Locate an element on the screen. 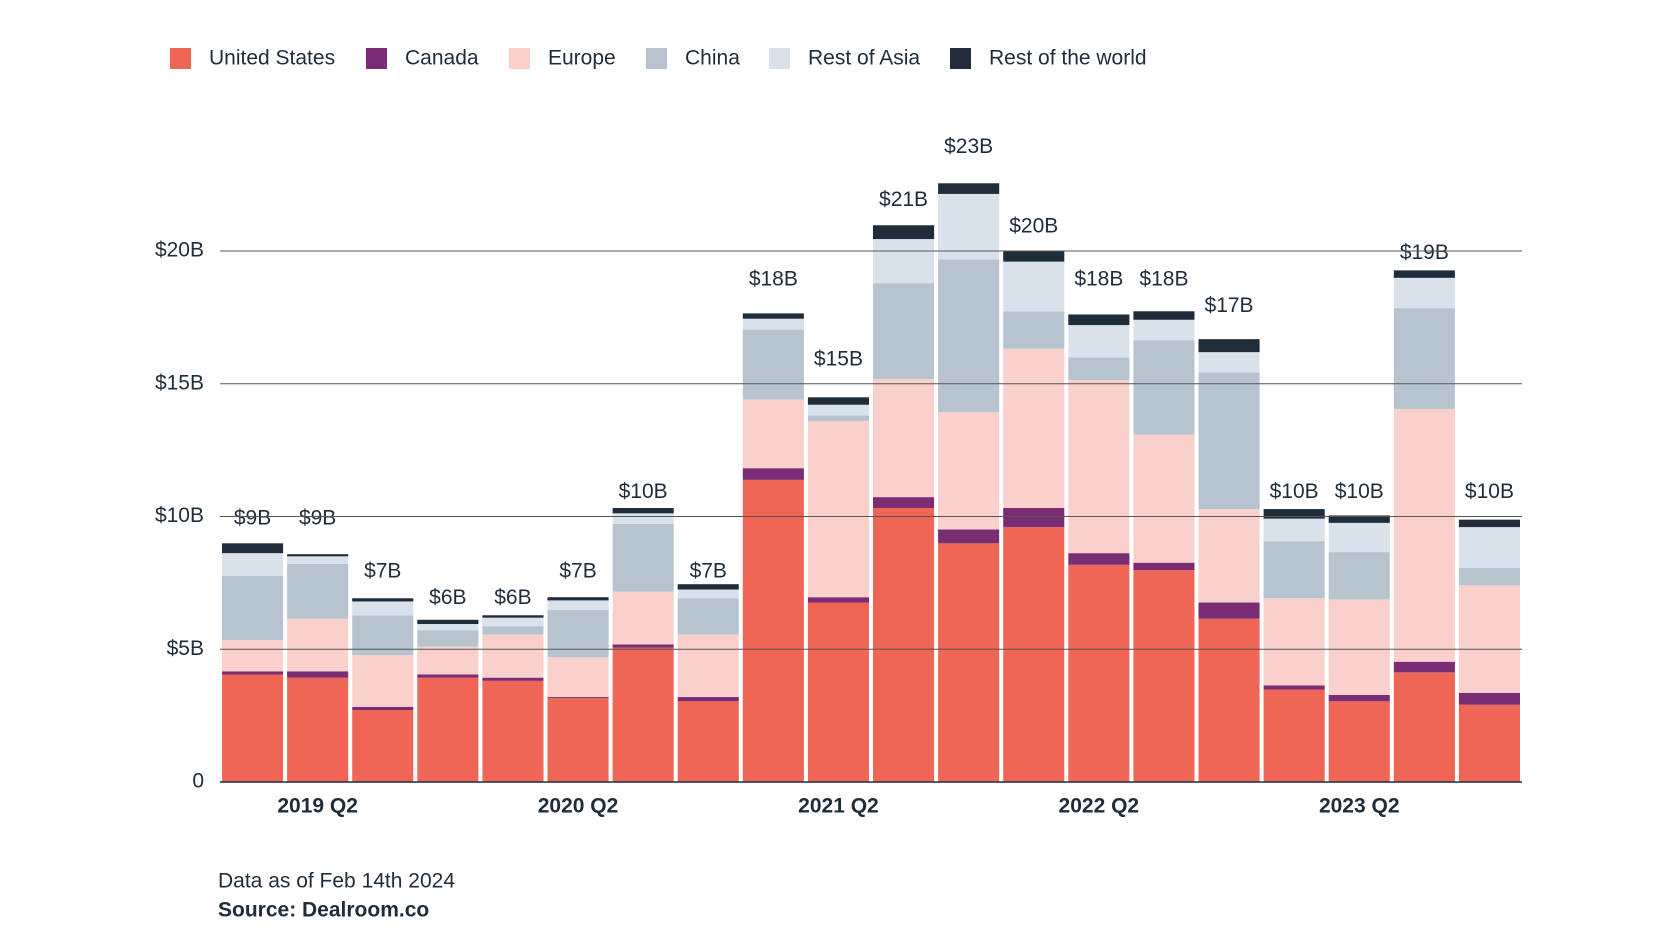  legend-label: Europe is located at coordinates (582, 58).